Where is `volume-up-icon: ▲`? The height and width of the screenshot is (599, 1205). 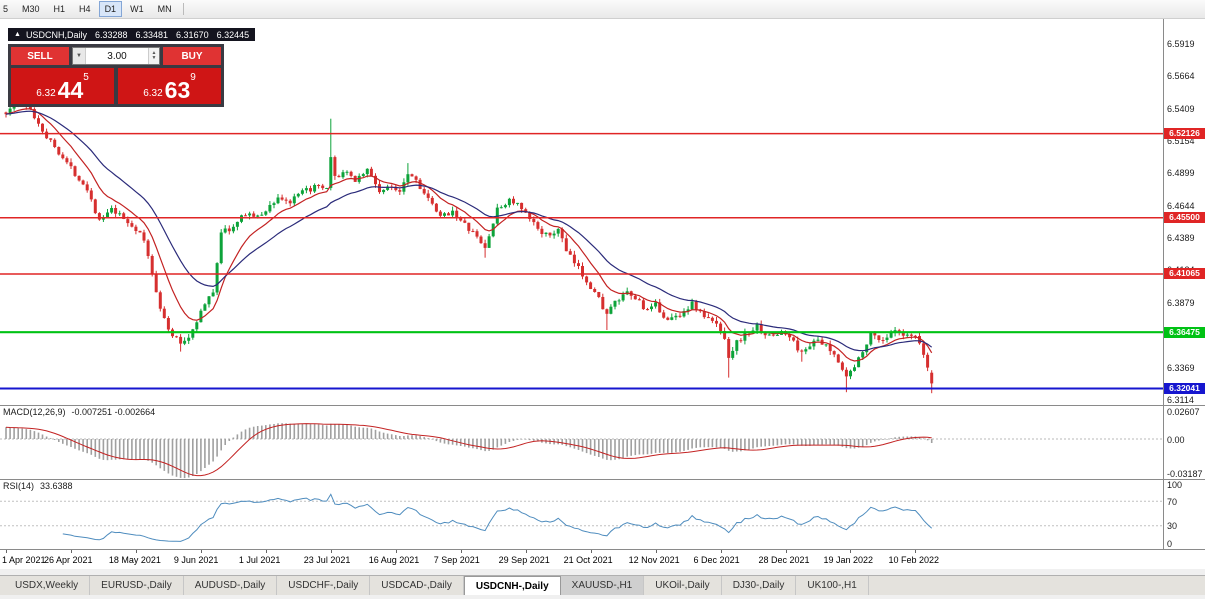
volume-up-icon: ▲ is located at coordinates (154, 53).